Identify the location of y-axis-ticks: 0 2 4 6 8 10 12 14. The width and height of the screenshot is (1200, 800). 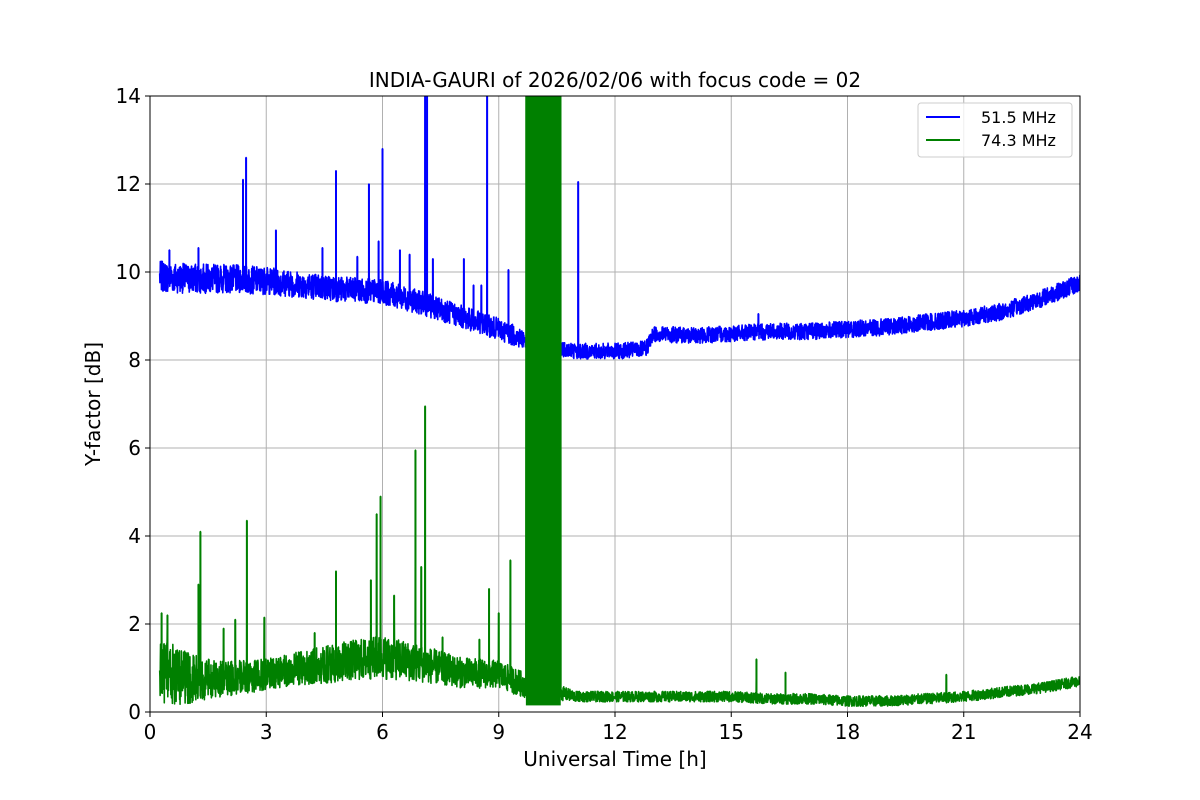
(133, 404).